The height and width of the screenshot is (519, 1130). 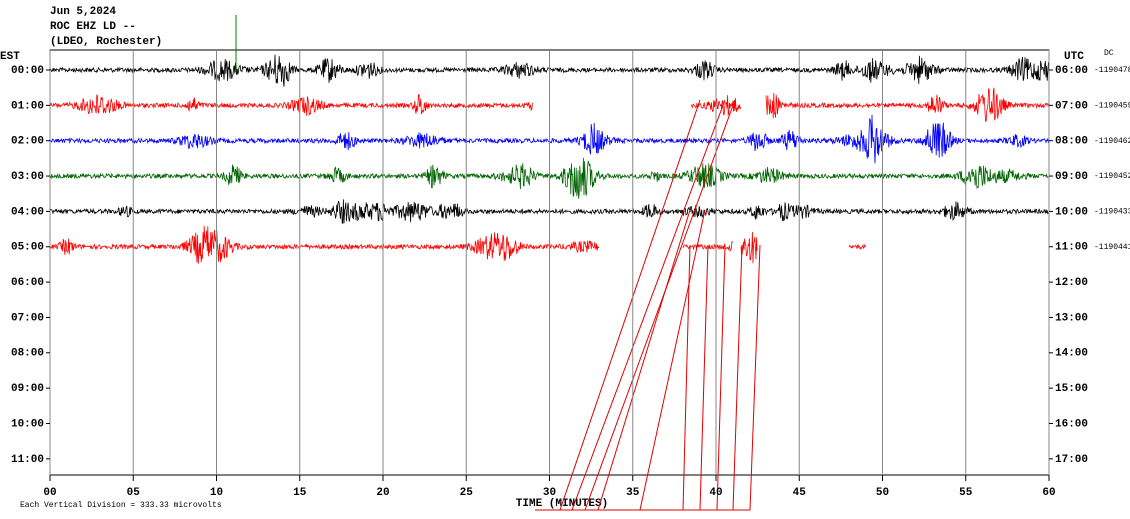 What do you see at coordinates (93, 27) in the screenshot?
I see `title-line: ROC EHZ LD --` at bounding box center [93, 27].